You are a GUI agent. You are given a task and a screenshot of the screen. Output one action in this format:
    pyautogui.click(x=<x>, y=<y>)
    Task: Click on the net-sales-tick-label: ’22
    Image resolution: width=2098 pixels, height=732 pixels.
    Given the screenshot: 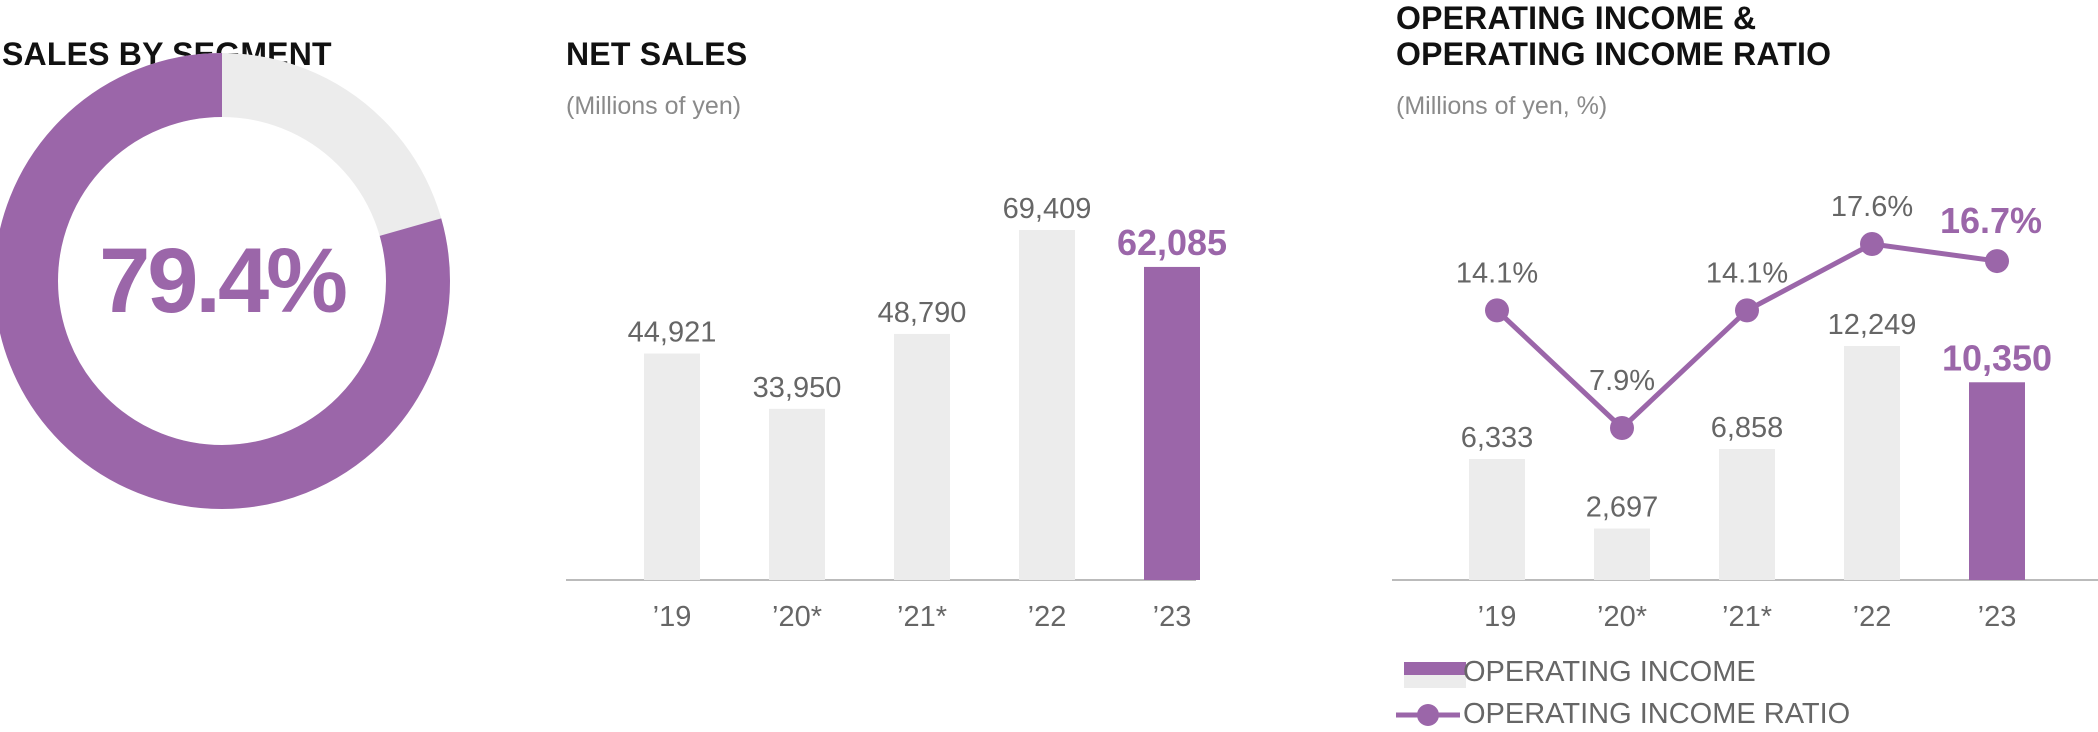 What is the action you would take?
    pyautogui.click(x=1047, y=617)
    